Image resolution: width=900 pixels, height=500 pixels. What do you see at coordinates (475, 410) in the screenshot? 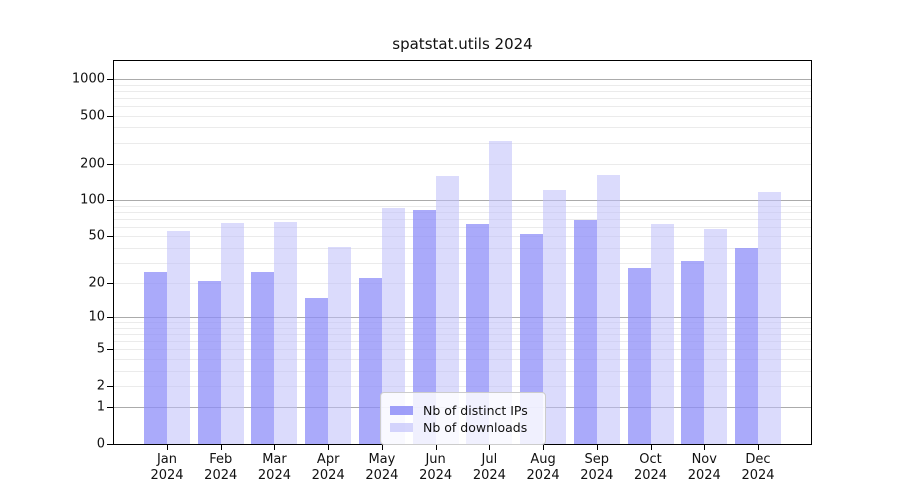
I see `legend-label-distinct-ips: Nb of distinct IPs` at bounding box center [475, 410].